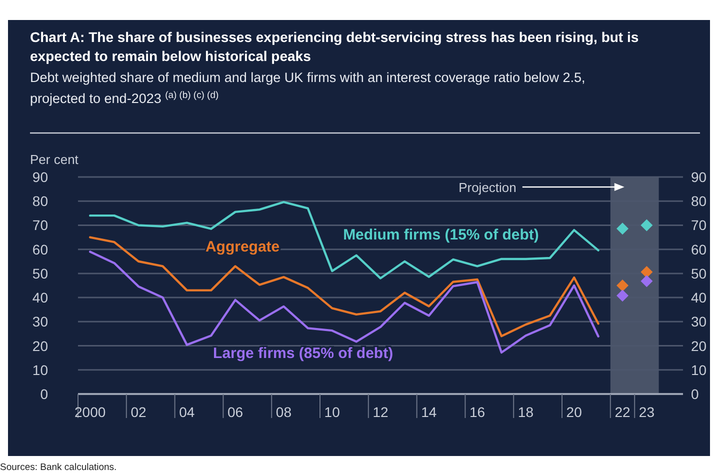 The height and width of the screenshot is (475, 717). Describe the element at coordinates (699, 249) in the screenshot. I see `y2-tick-label: 60` at that location.